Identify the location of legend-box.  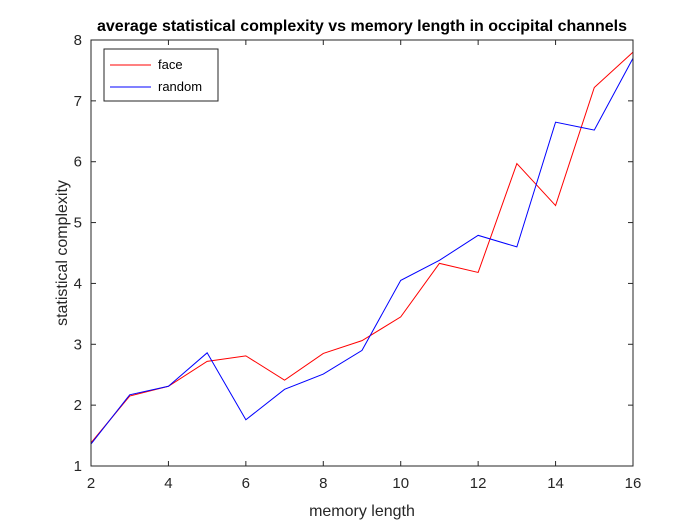
(161, 75).